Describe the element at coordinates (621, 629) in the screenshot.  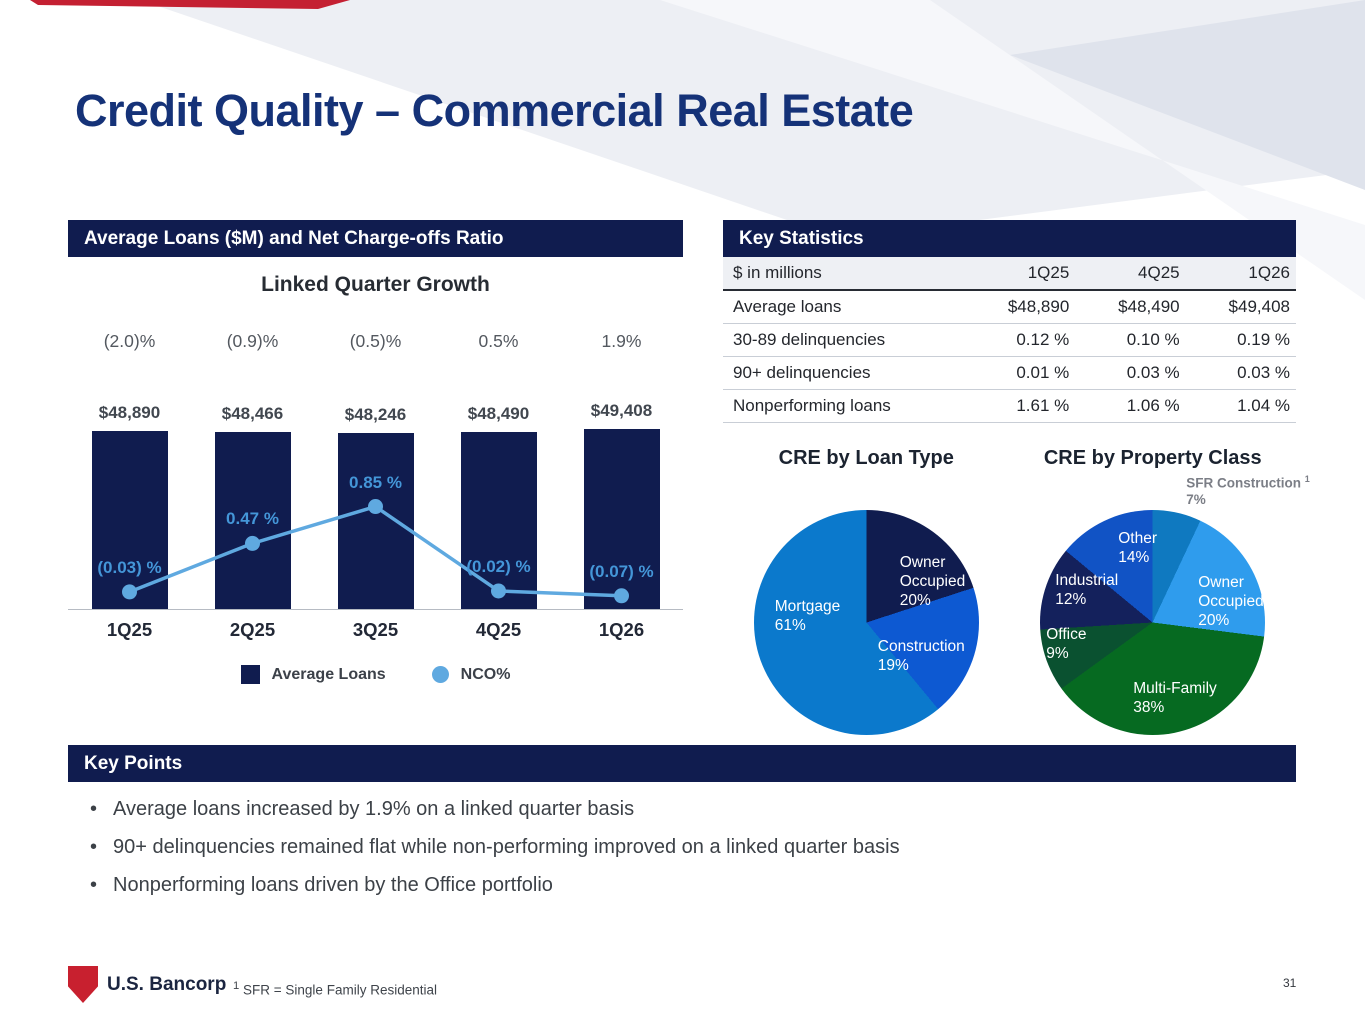
I see `x-axis-label: 1Q26` at that location.